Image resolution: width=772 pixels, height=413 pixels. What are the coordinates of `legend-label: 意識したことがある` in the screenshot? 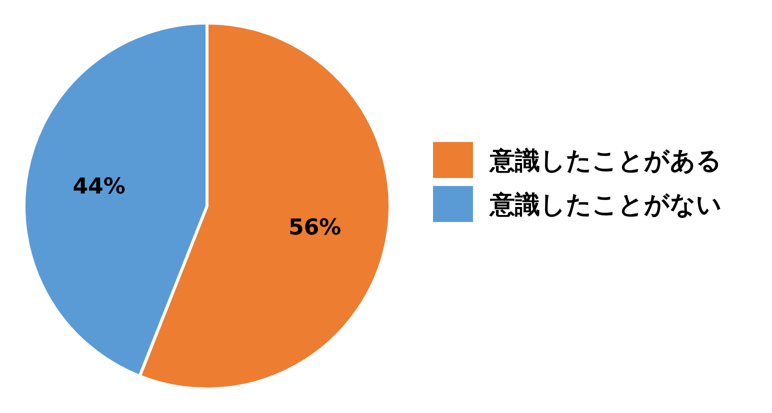 It's located at (605, 160).